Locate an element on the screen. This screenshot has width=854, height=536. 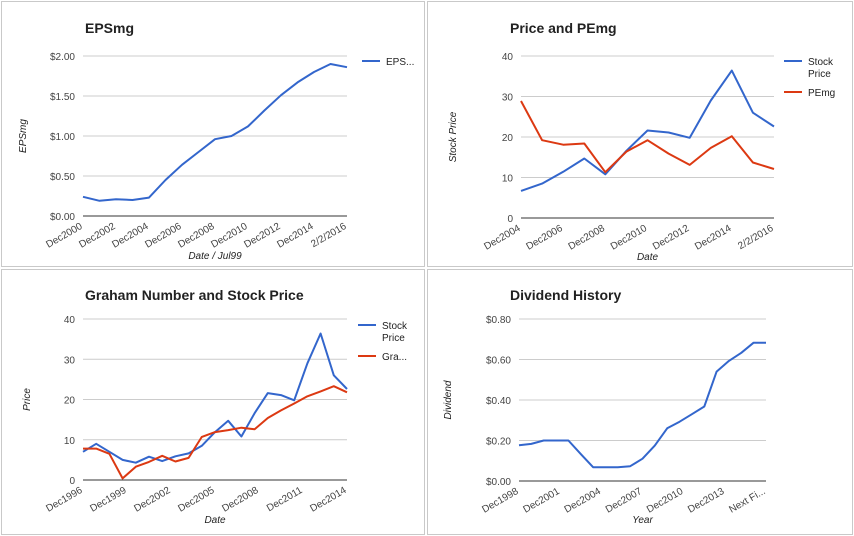
x-tick-label: Dec2011 is located at coordinates (285, 499).